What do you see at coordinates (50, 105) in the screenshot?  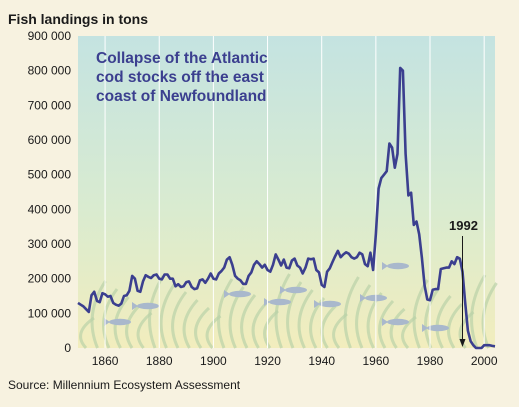 I see `y-tick-label: 700 000` at bounding box center [50, 105].